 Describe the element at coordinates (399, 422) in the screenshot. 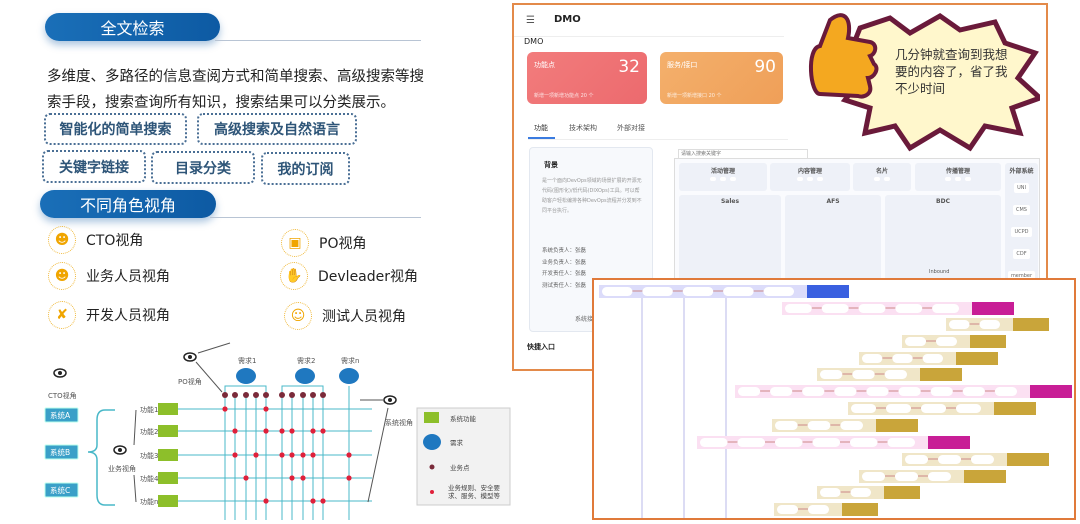

I see `system-view-label: 系统视角` at that location.